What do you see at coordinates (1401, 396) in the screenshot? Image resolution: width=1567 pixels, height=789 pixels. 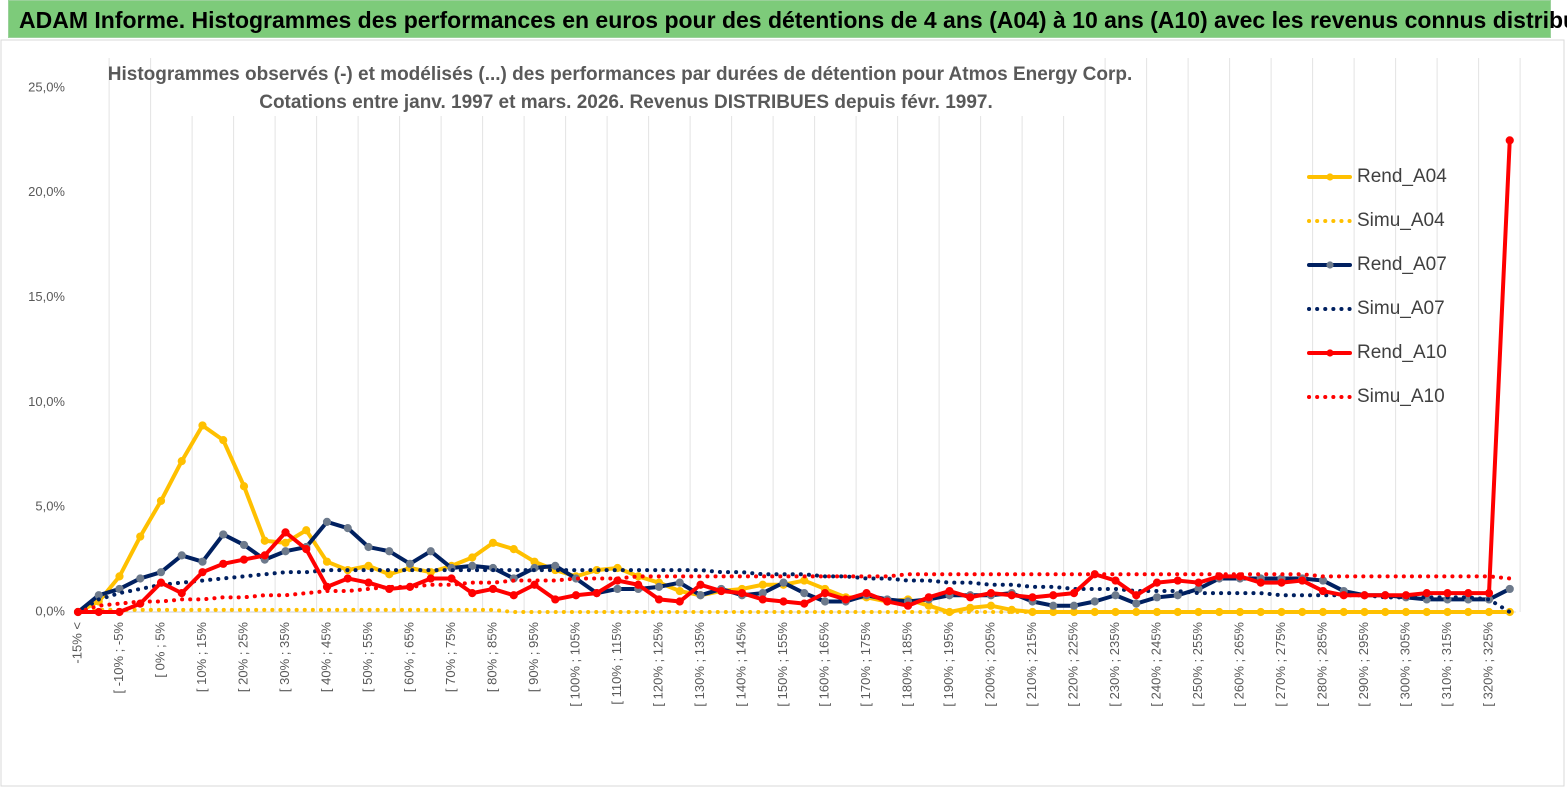 I see `legend-label: Simu_A10` at bounding box center [1401, 396].